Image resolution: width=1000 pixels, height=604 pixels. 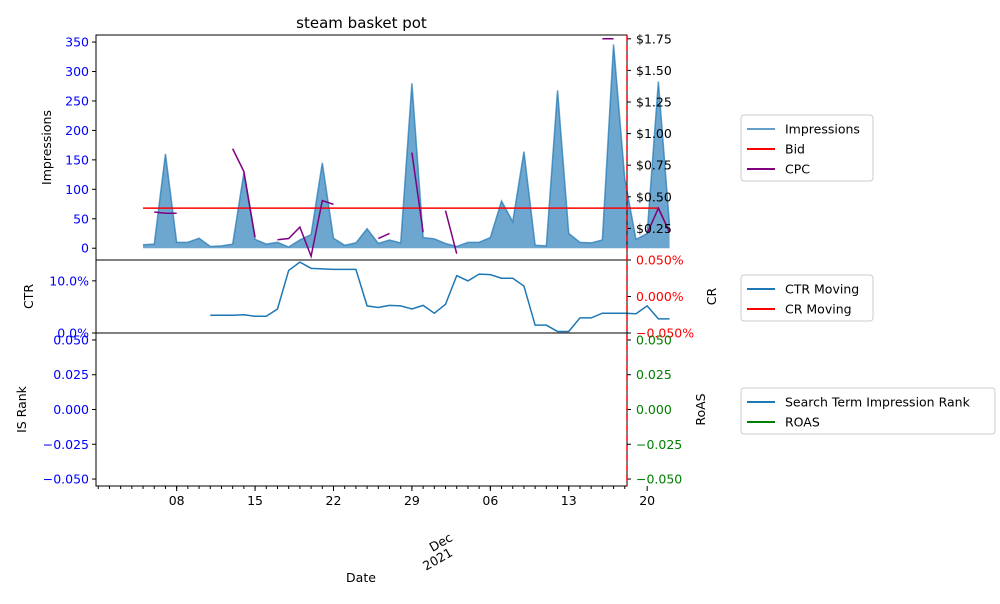 What do you see at coordinates (77, 159) in the screenshot?
I see `impressions-tick-label: 150` at bounding box center [77, 159].